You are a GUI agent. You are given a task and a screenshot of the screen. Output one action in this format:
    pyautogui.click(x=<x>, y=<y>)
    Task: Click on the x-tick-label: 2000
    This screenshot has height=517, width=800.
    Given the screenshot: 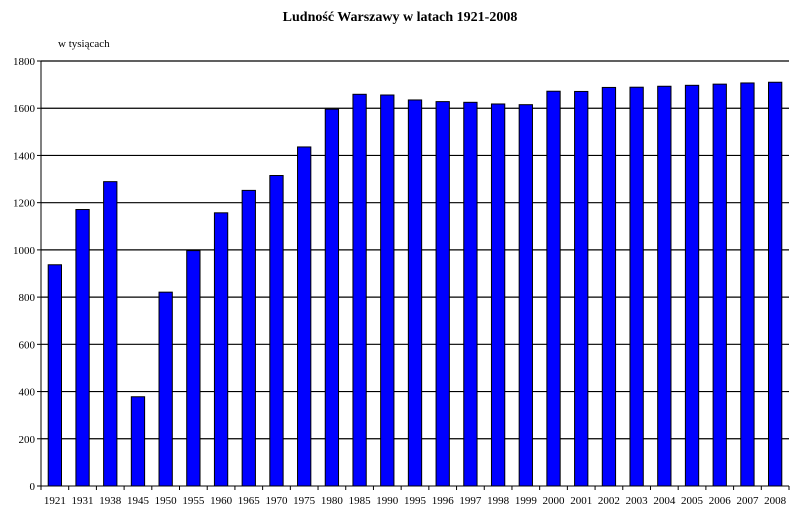 What is the action you would take?
    pyautogui.click(x=554, y=501)
    